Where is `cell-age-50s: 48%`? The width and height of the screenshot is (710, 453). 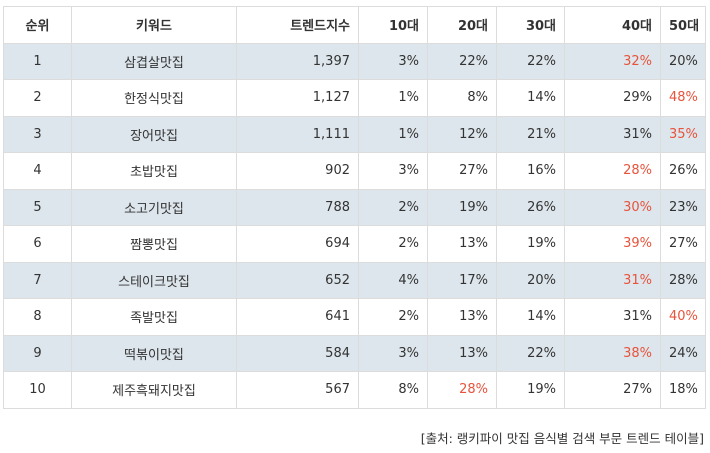 cell-age-50s: 48% is located at coordinates (683, 98).